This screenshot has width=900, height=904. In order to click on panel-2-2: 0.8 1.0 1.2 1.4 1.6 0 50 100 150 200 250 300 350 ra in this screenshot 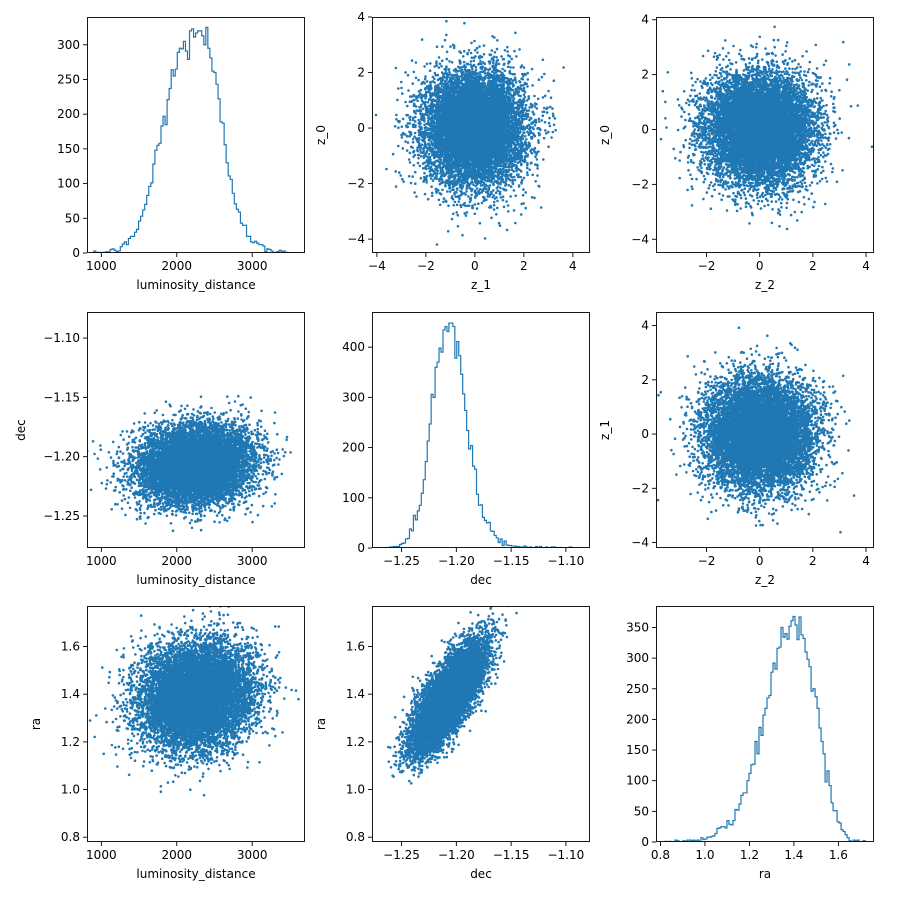, I will do `click(750, 743)`.